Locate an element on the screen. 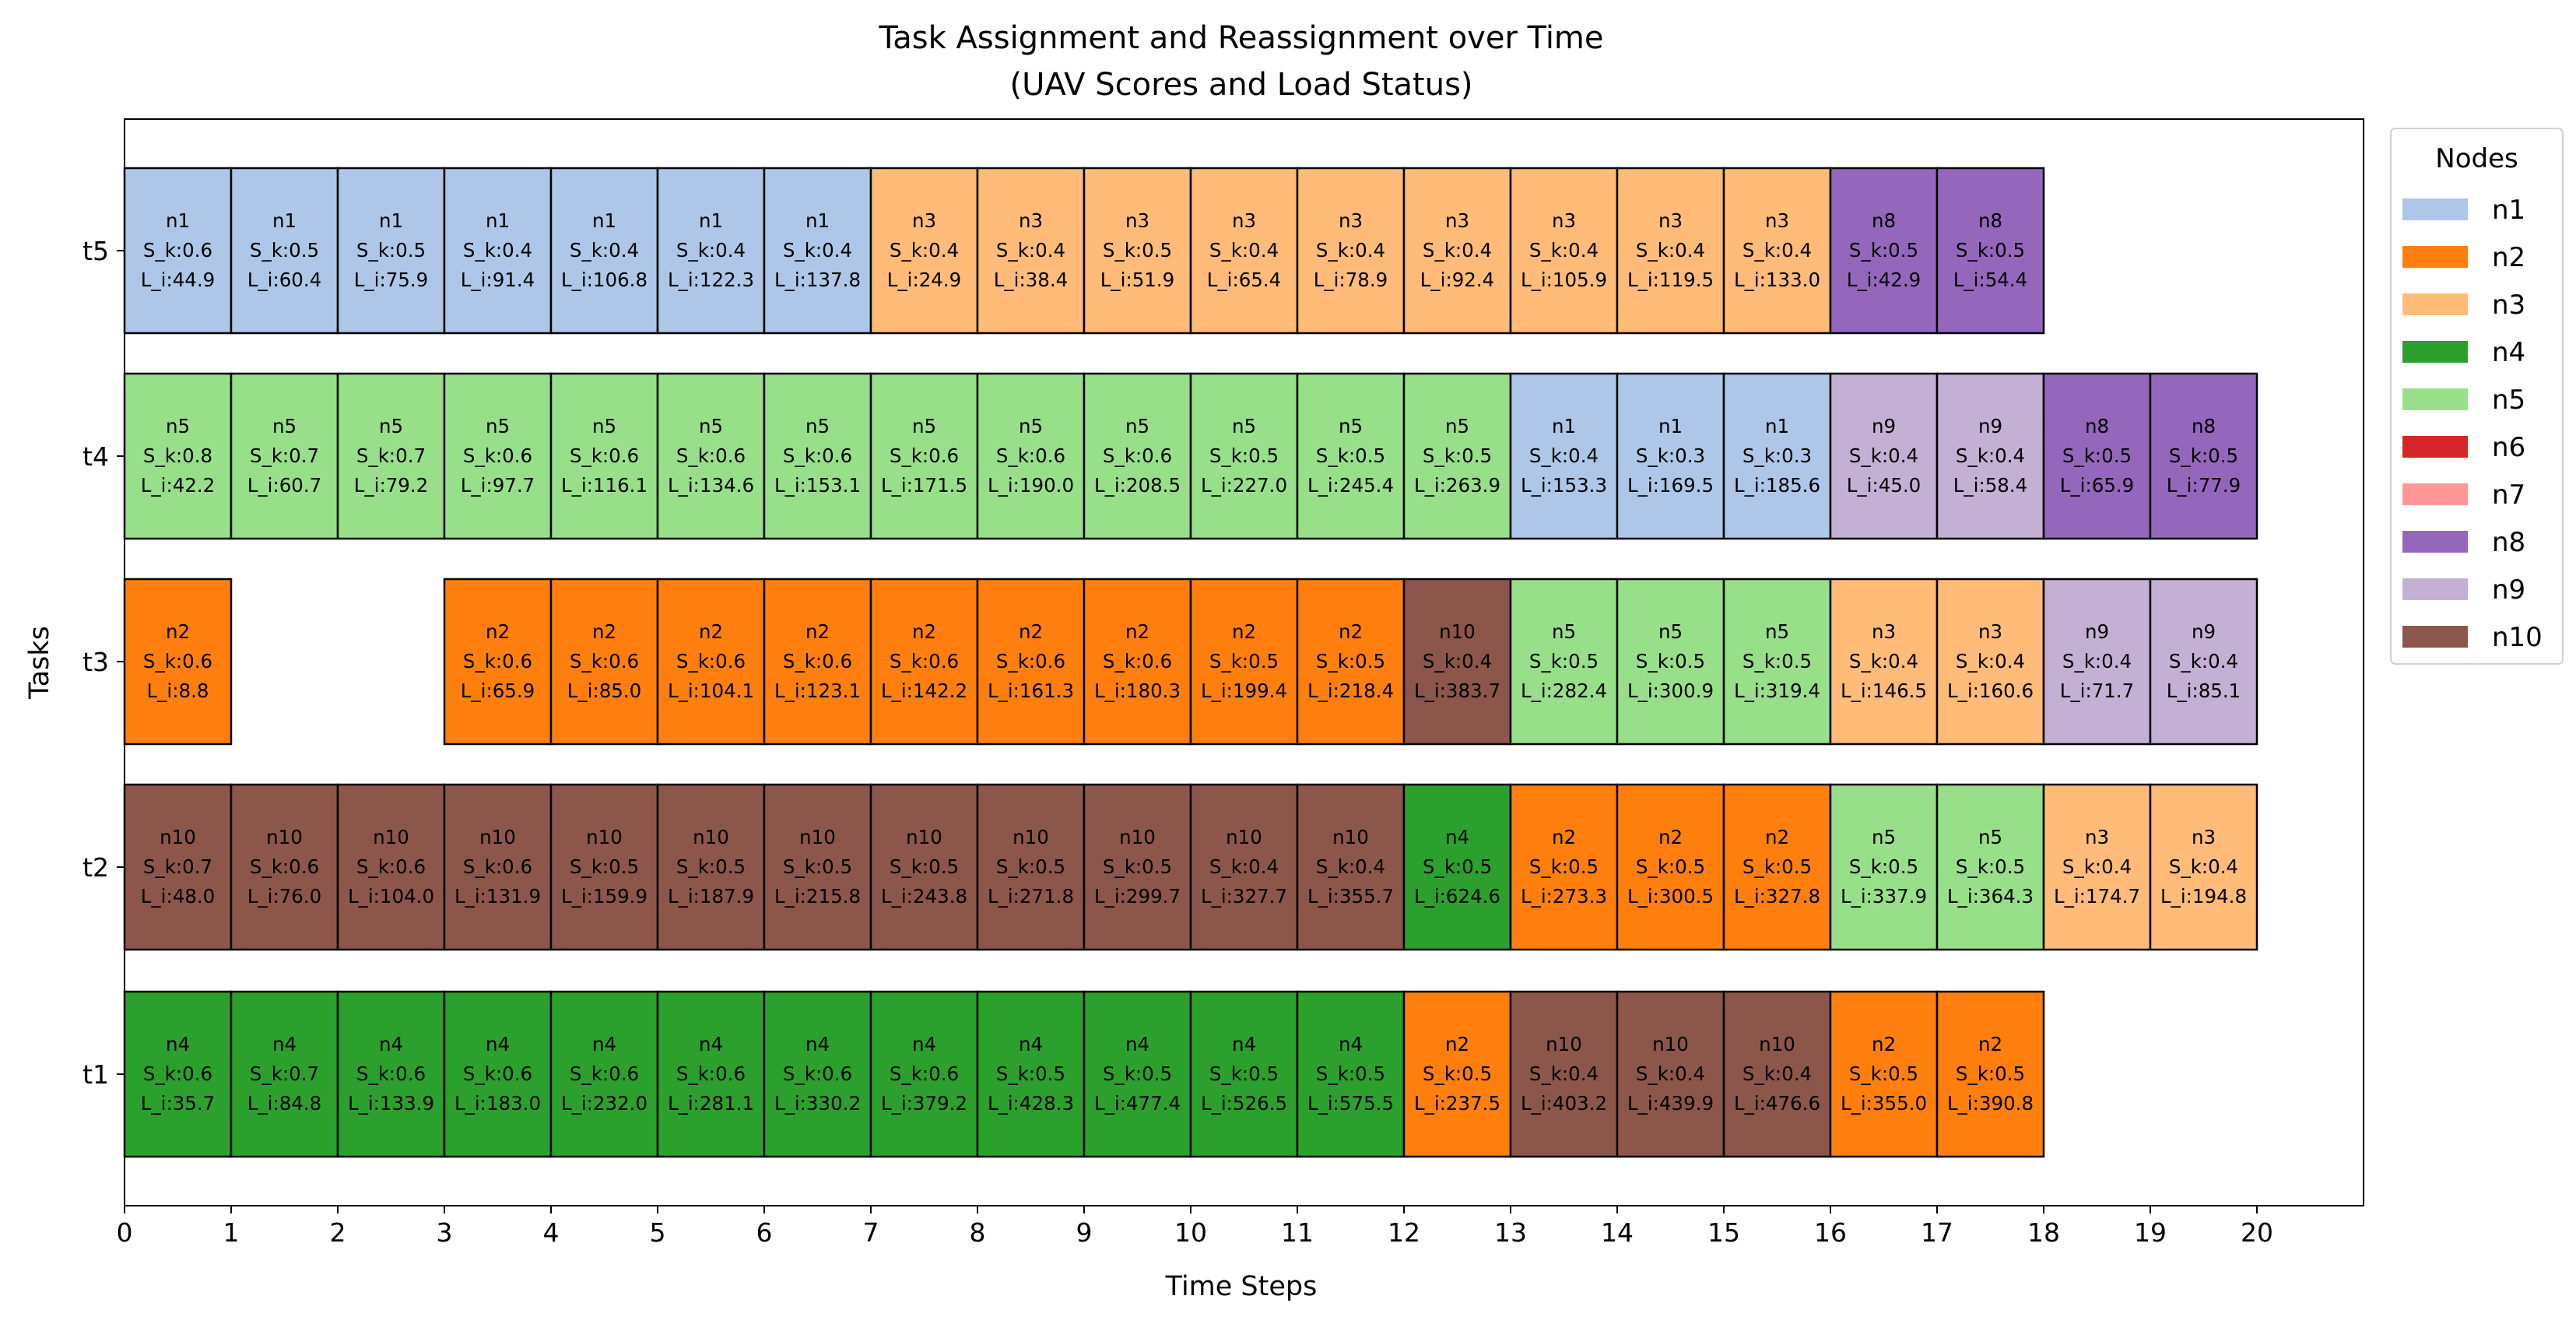 This screenshot has height=1317, width=2576. bar-segment: n1 S_k:0.3 L_i:169.5 is located at coordinates (1671, 456).